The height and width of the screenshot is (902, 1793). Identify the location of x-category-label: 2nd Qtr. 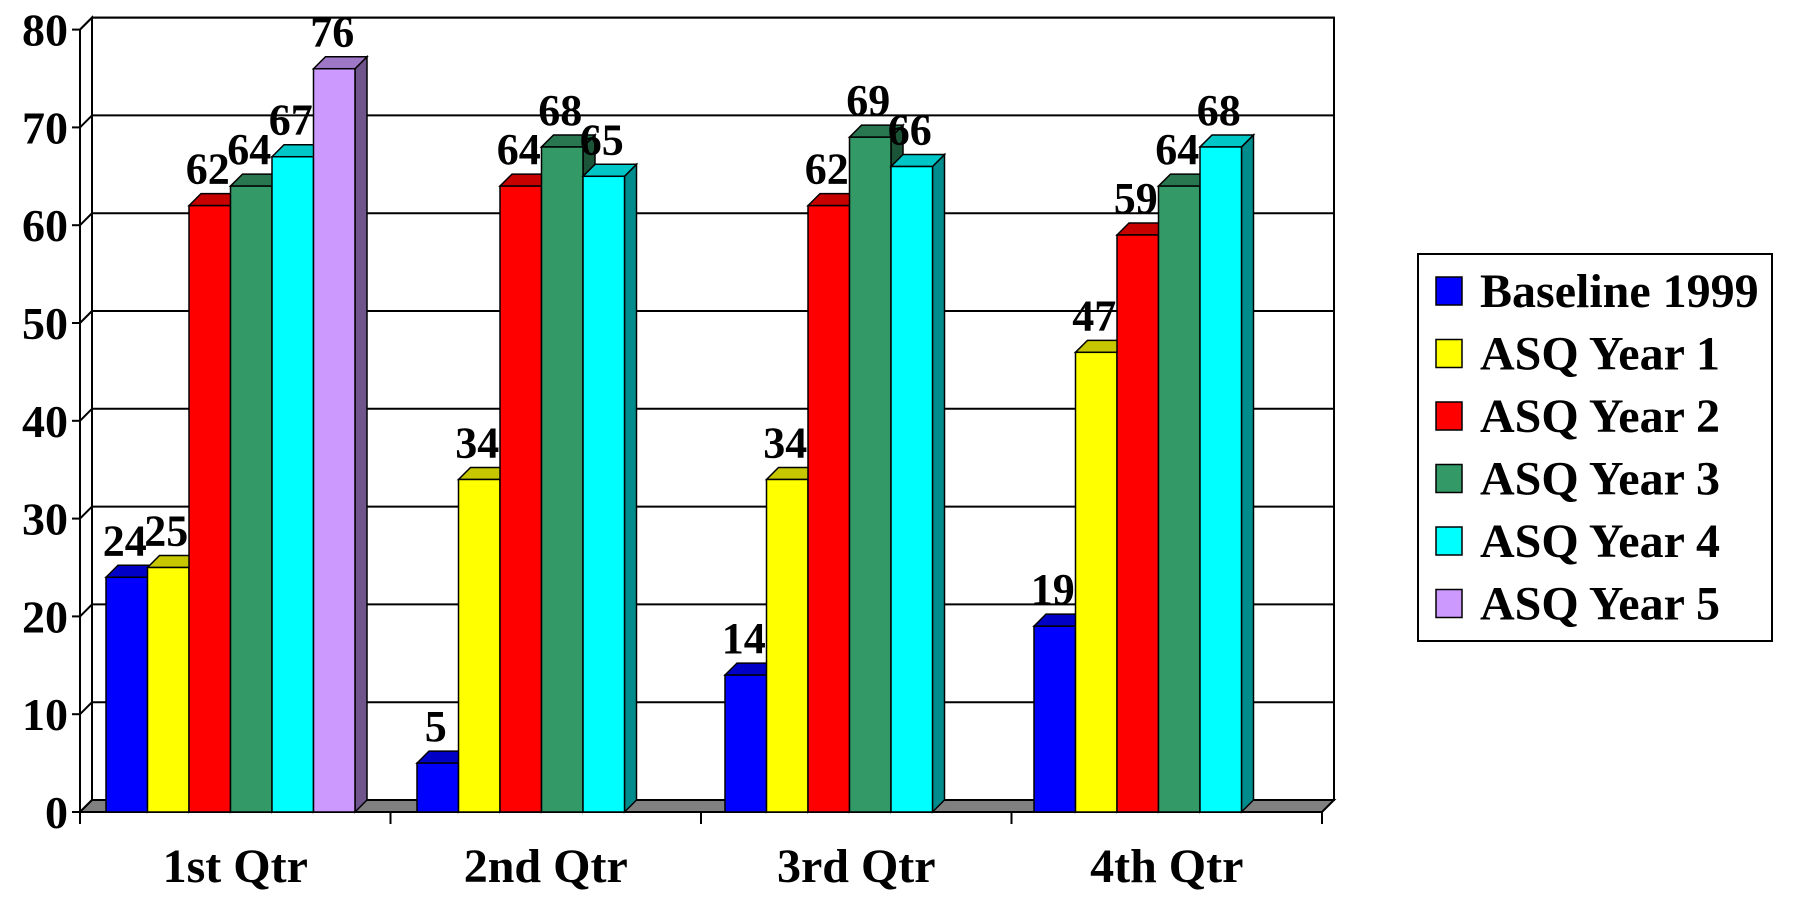
(546, 866).